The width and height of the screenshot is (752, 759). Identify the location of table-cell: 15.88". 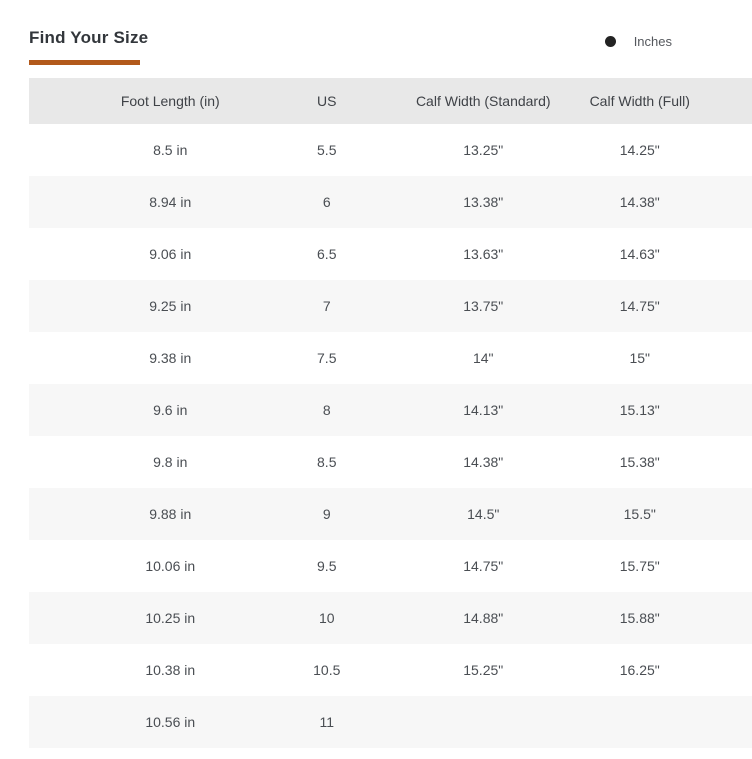
(639, 618).